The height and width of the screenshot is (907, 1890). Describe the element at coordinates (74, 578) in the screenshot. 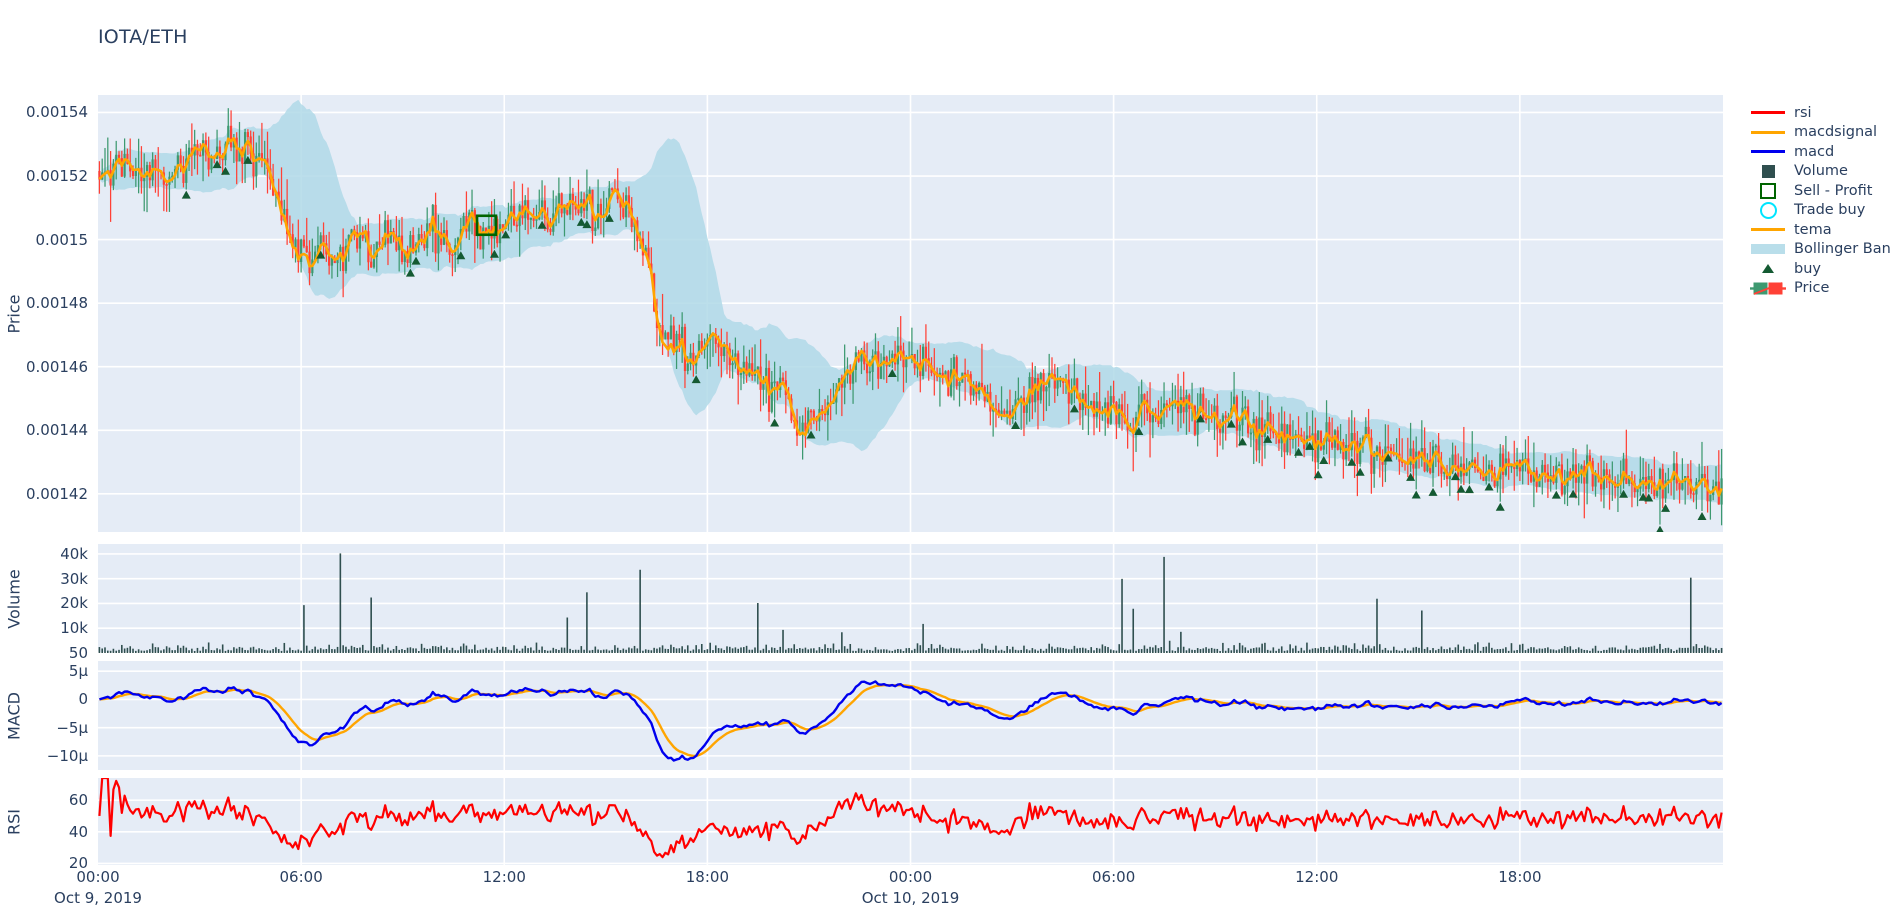

I see `volume-ytick: 30k` at that location.